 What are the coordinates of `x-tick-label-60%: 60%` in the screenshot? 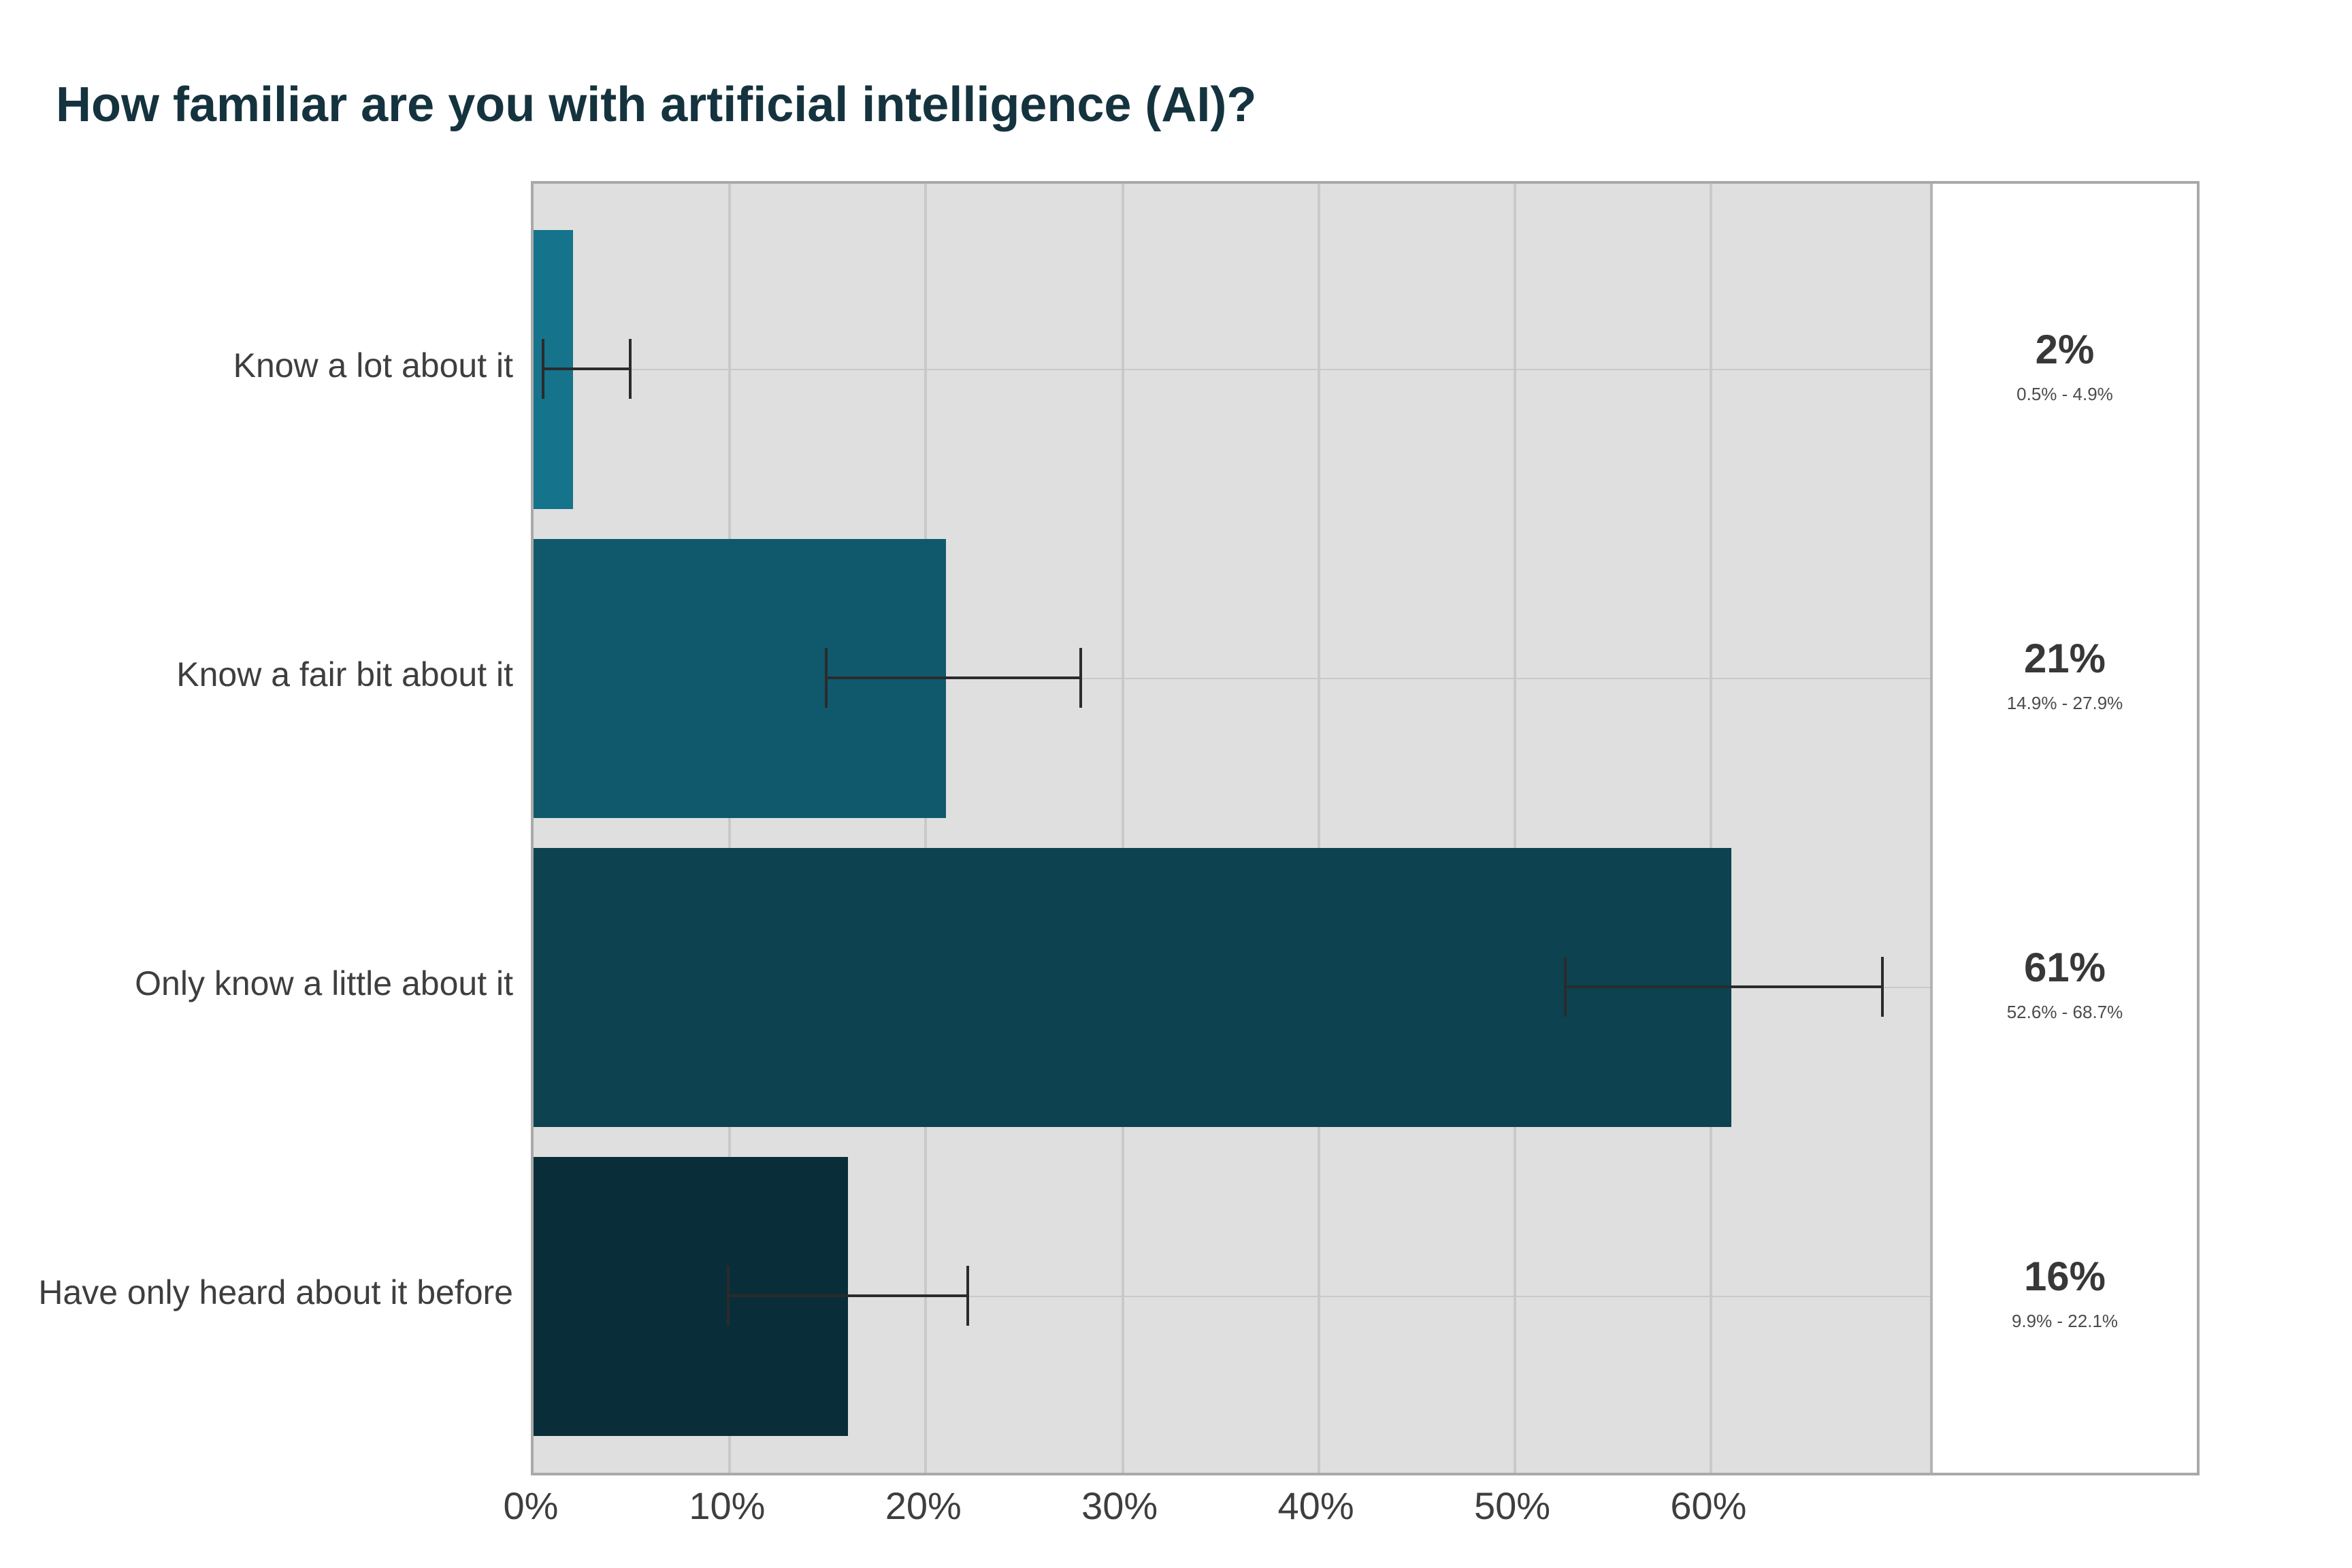 It's located at (1709, 1506).